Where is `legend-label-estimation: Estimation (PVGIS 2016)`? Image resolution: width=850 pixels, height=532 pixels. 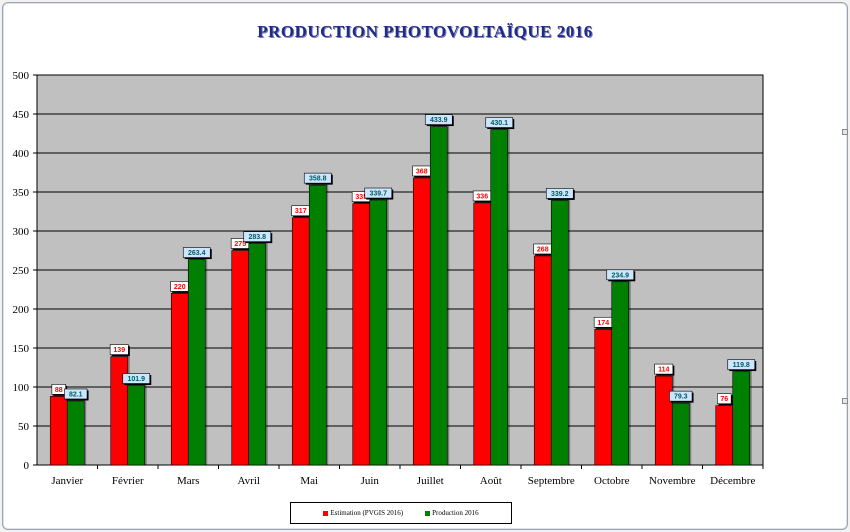
legend-label-estimation: Estimation (PVGIS 2016) is located at coordinates (367, 513).